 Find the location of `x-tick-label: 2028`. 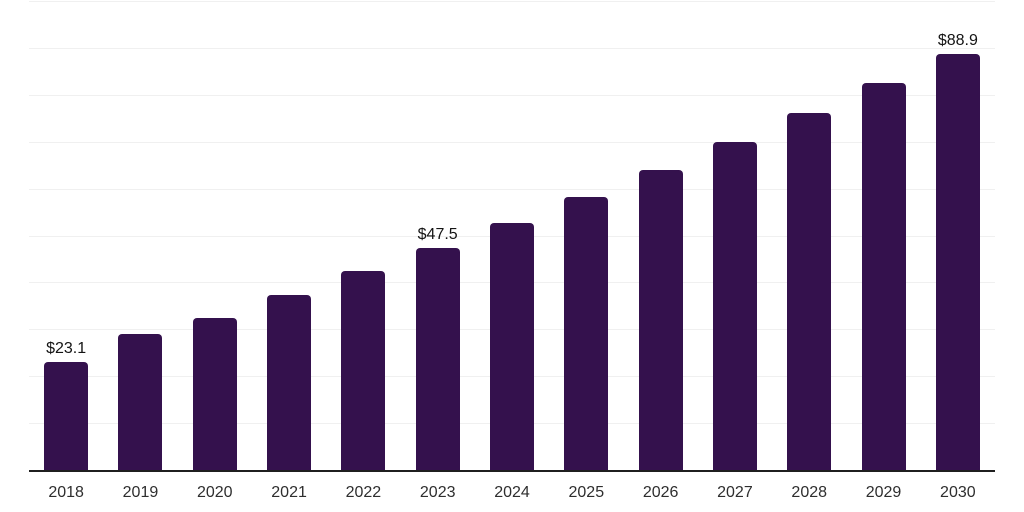

x-tick-label: 2028 is located at coordinates (809, 492).